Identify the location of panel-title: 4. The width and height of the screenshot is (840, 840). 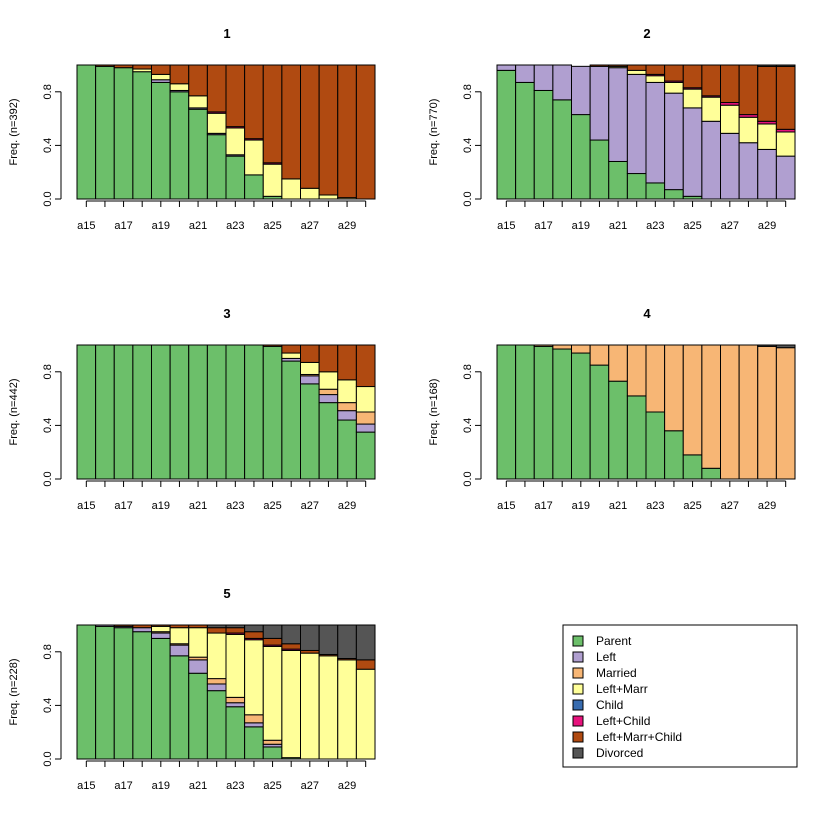
(647, 313).